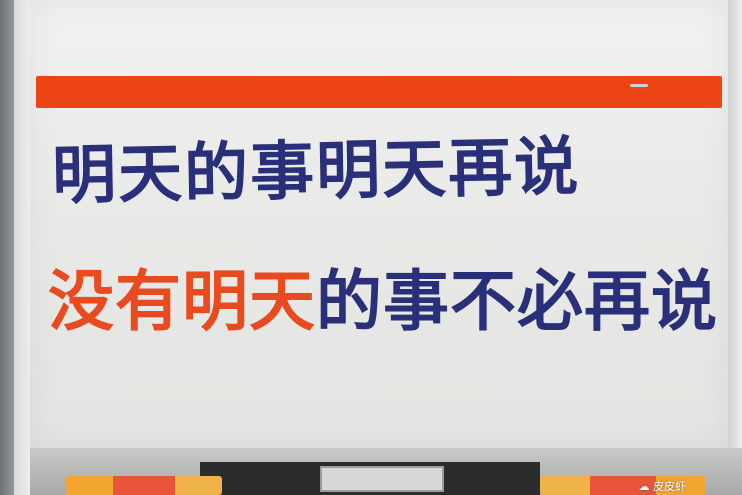 The height and width of the screenshot is (495, 742). Describe the element at coordinates (517, 301) in the screenshot. I see `line2-blue-text: 的事不必再说` at that location.